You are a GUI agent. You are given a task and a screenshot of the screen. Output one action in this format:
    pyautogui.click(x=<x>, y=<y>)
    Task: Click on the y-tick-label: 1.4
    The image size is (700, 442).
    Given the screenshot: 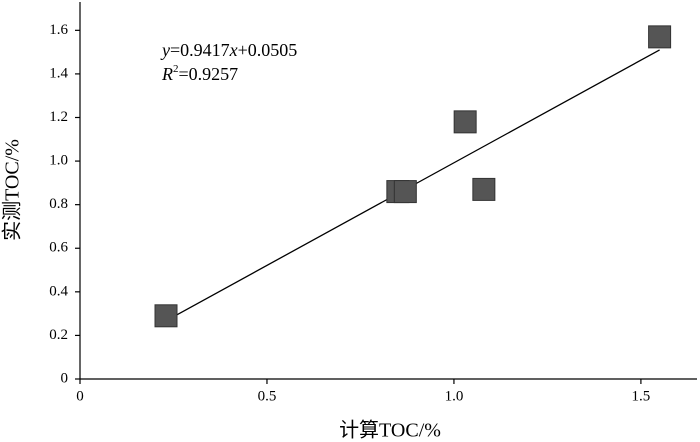 What is the action you would take?
    pyautogui.click(x=58, y=73)
    